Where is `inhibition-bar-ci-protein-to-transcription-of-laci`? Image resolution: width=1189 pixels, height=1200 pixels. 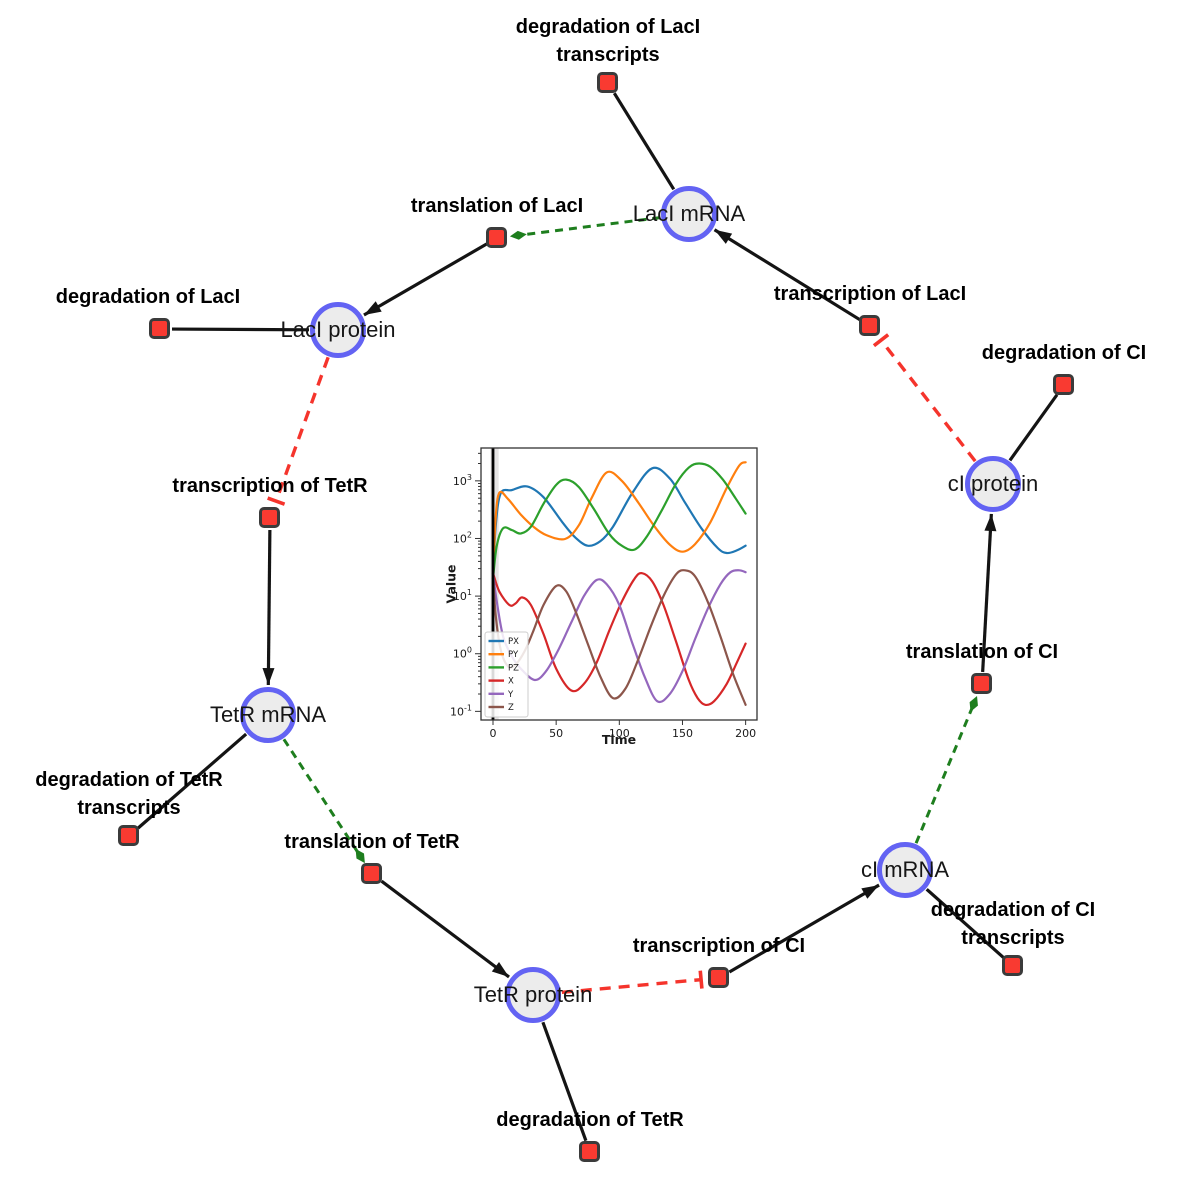
inhibition-bar-ci-protein-to-transcription-of-laci is located at coordinates (881, 340).